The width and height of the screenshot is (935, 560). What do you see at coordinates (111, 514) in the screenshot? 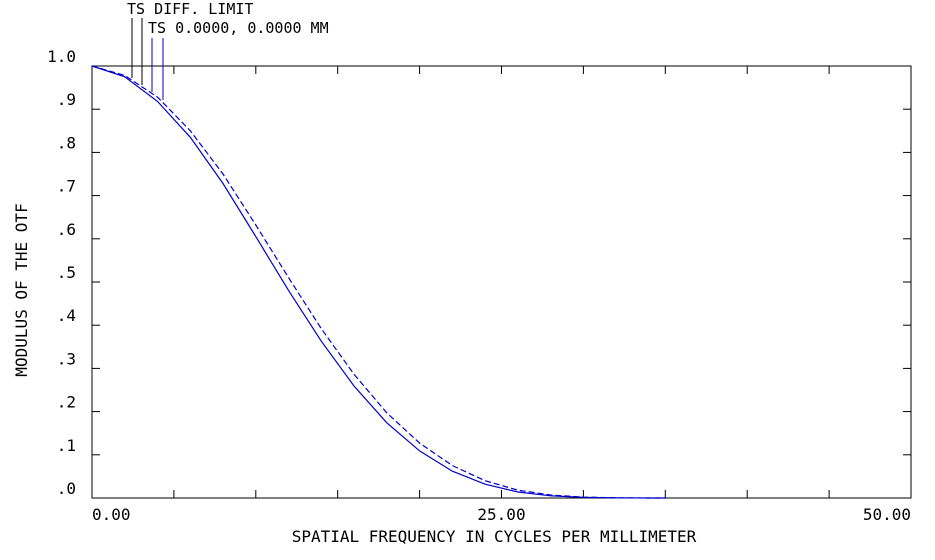
I see `x-tick-label: 0.00` at bounding box center [111, 514].